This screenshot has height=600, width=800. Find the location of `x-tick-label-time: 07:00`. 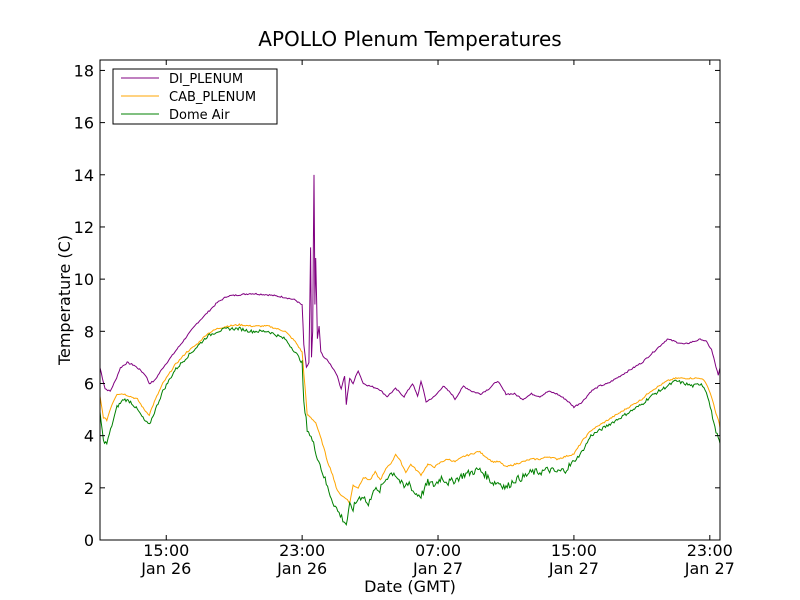

x-tick-label-time: 07:00 is located at coordinates (438, 550).